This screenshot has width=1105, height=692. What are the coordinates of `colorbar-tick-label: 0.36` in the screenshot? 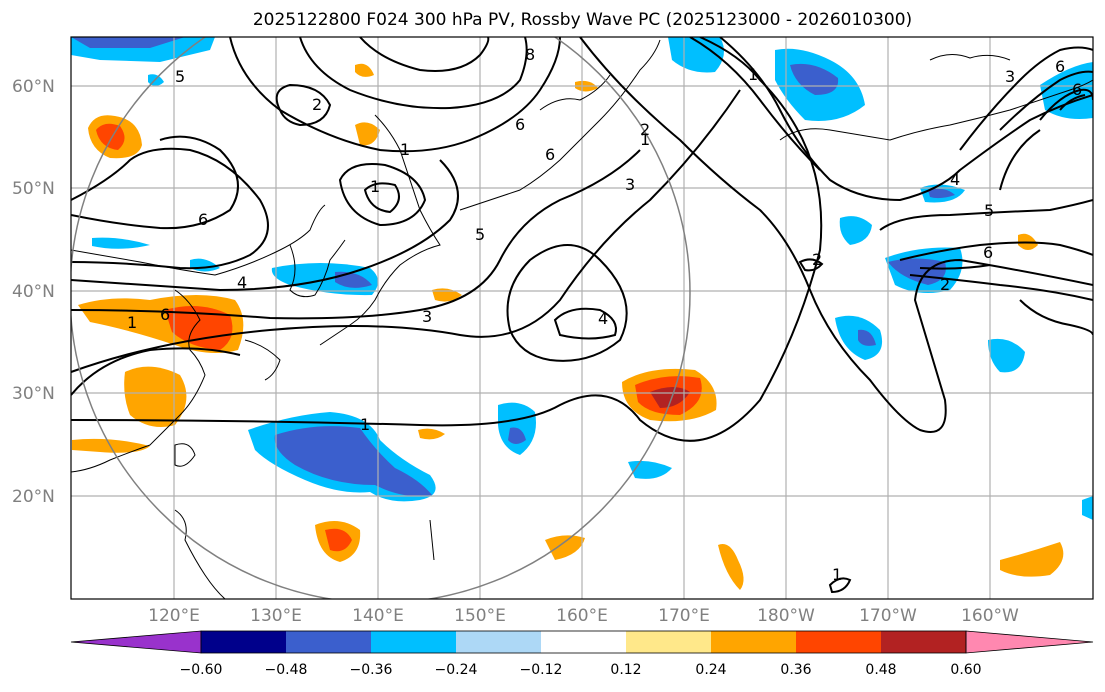 It's located at (796, 670).